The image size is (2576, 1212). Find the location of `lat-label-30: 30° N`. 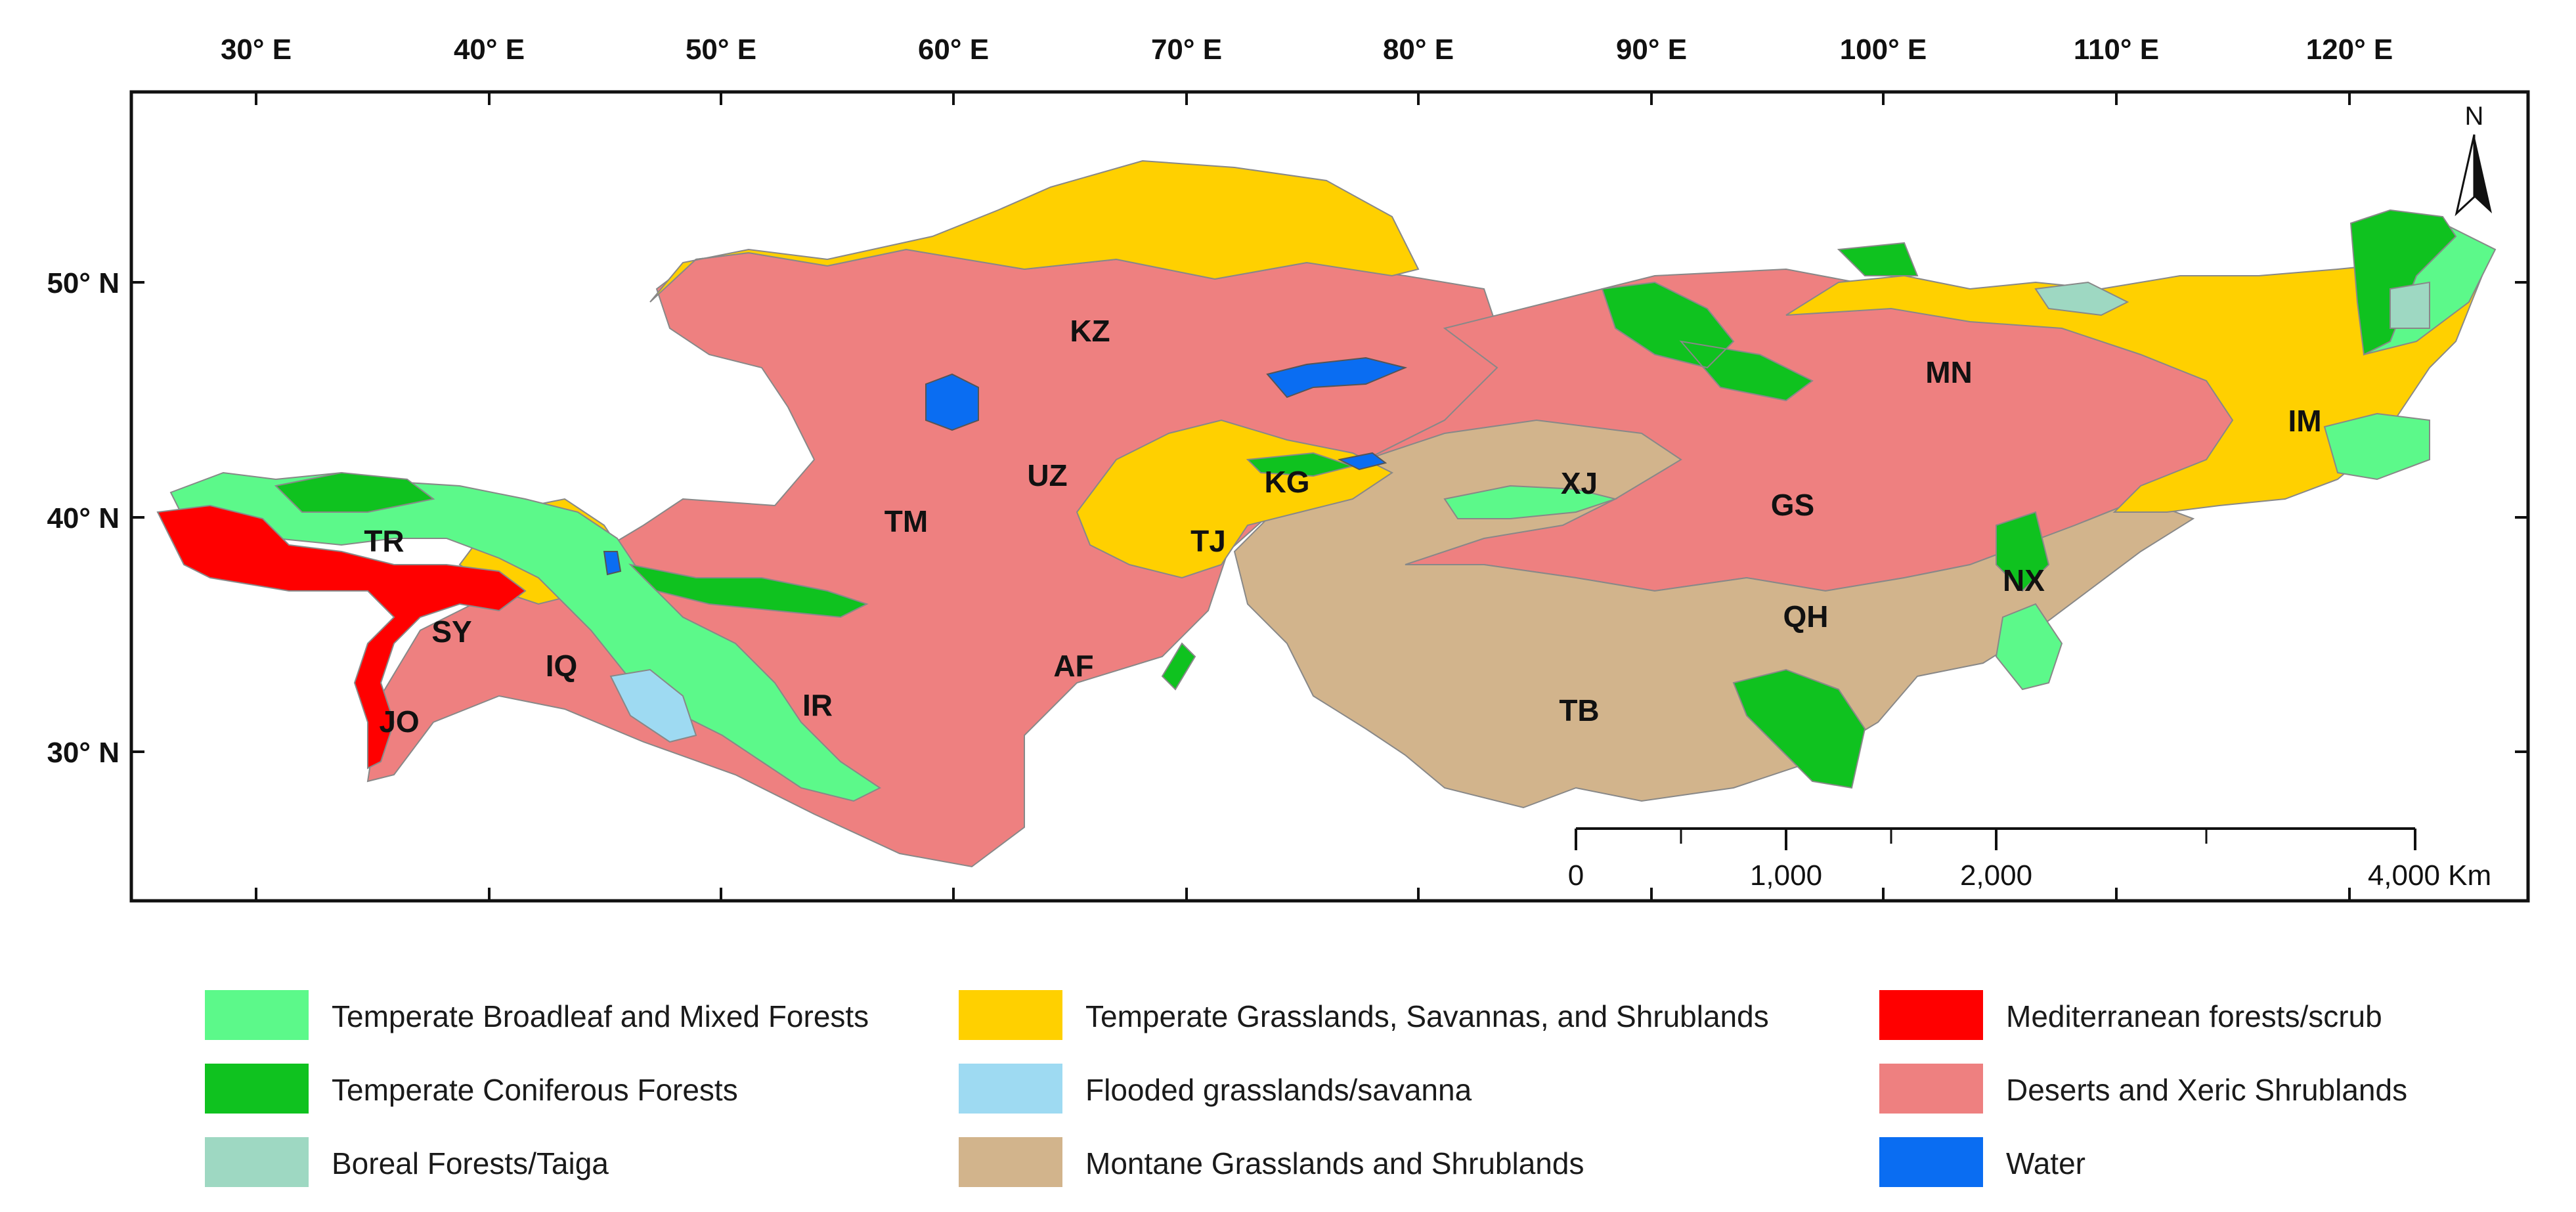

lat-label-30: 30° N is located at coordinates (83, 753).